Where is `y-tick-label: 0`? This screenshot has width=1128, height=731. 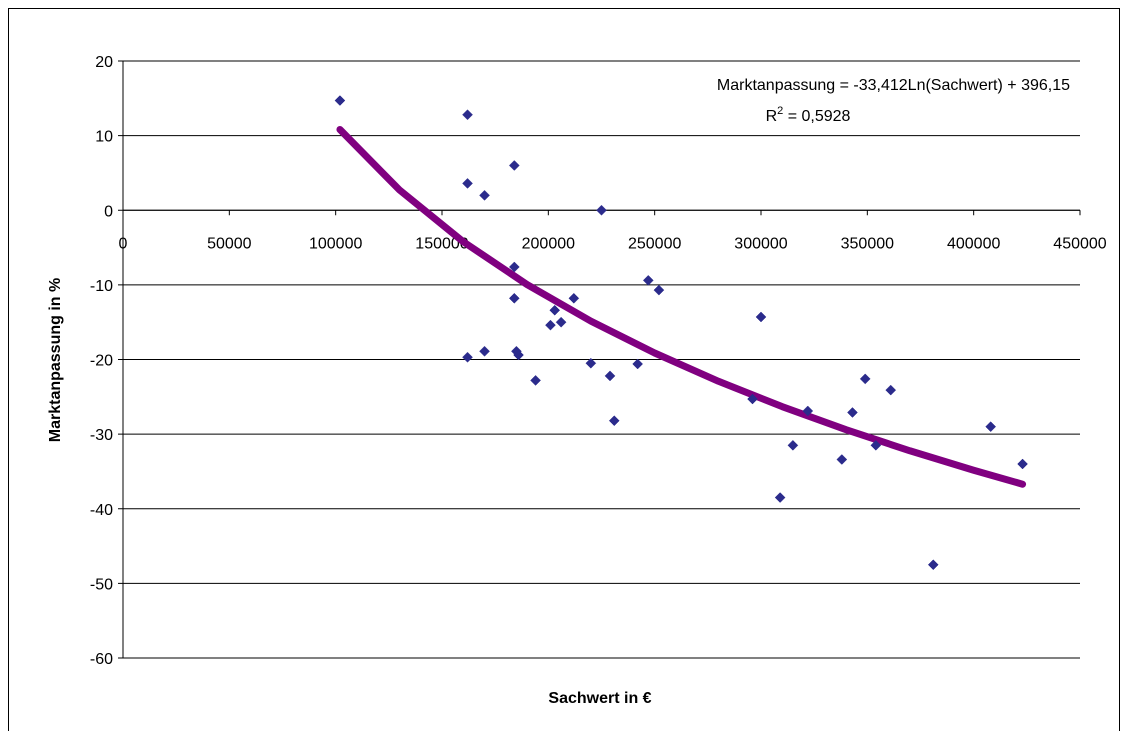
y-tick-label: 0 is located at coordinates (108, 211).